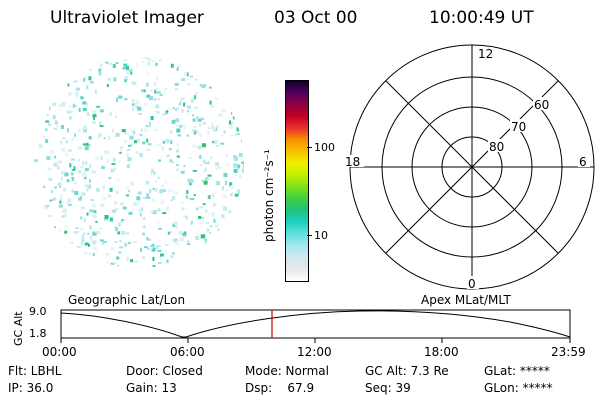  Describe the element at coordinates (466, 300) in the screenshot. I see `timeline-right-label: Apex MLat/MLT` at that location.